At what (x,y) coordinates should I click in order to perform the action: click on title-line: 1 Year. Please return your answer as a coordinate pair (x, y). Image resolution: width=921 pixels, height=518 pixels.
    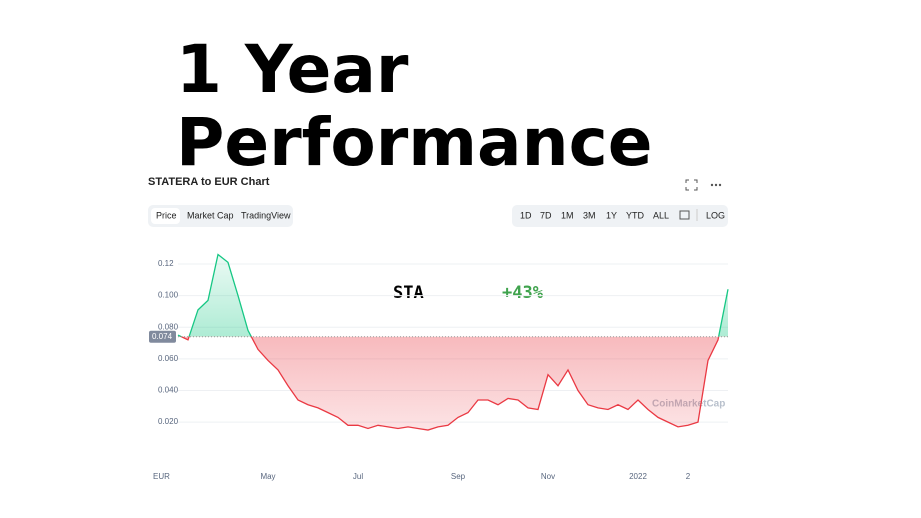
    Looking at the image, I should click on (292, 69).